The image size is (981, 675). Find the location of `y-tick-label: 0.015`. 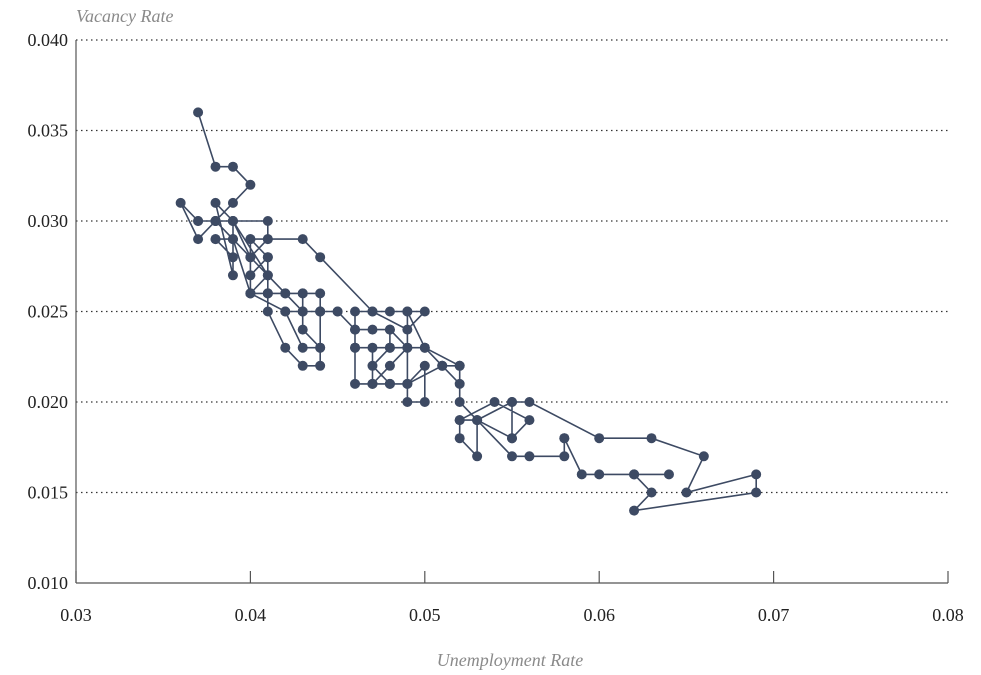

y-tick-label: 0.015 is located at coordinates (48, 493).